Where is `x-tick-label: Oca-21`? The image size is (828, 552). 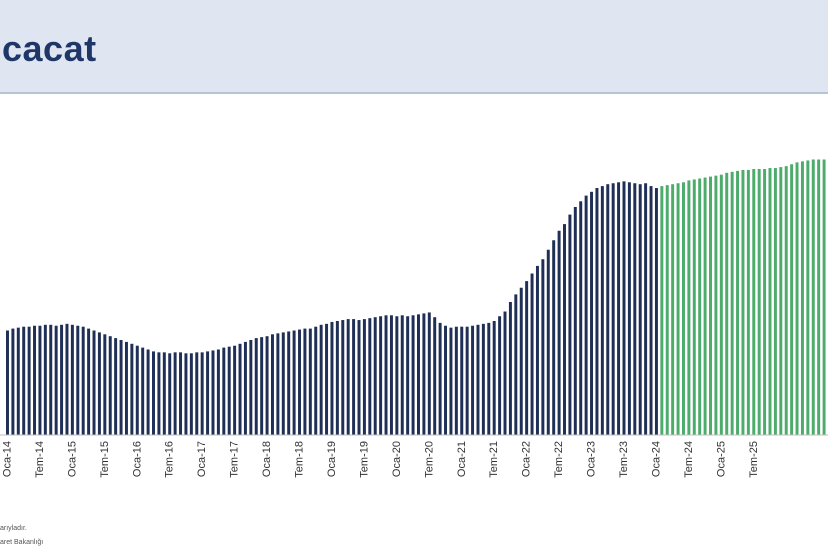
x-tick-label: Oca-21 is located at coordinates (462, 459).